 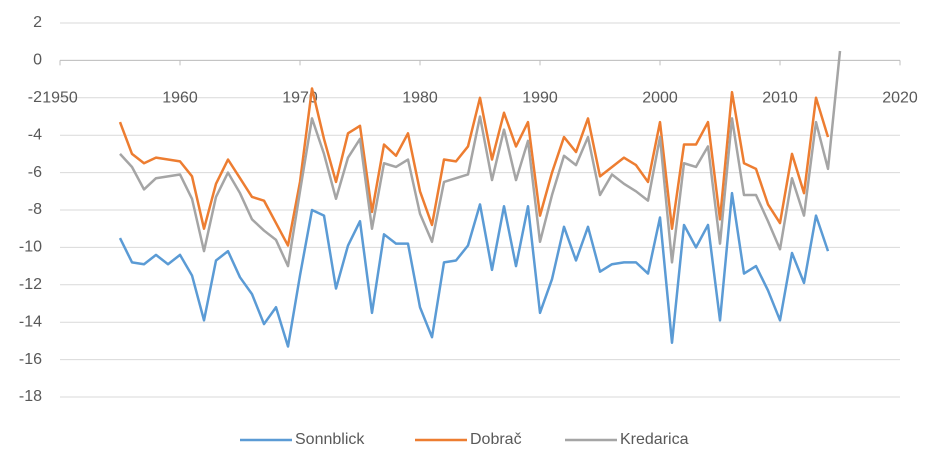 I want to click on x-tick-label: 2020, so click(x=900, y=98).